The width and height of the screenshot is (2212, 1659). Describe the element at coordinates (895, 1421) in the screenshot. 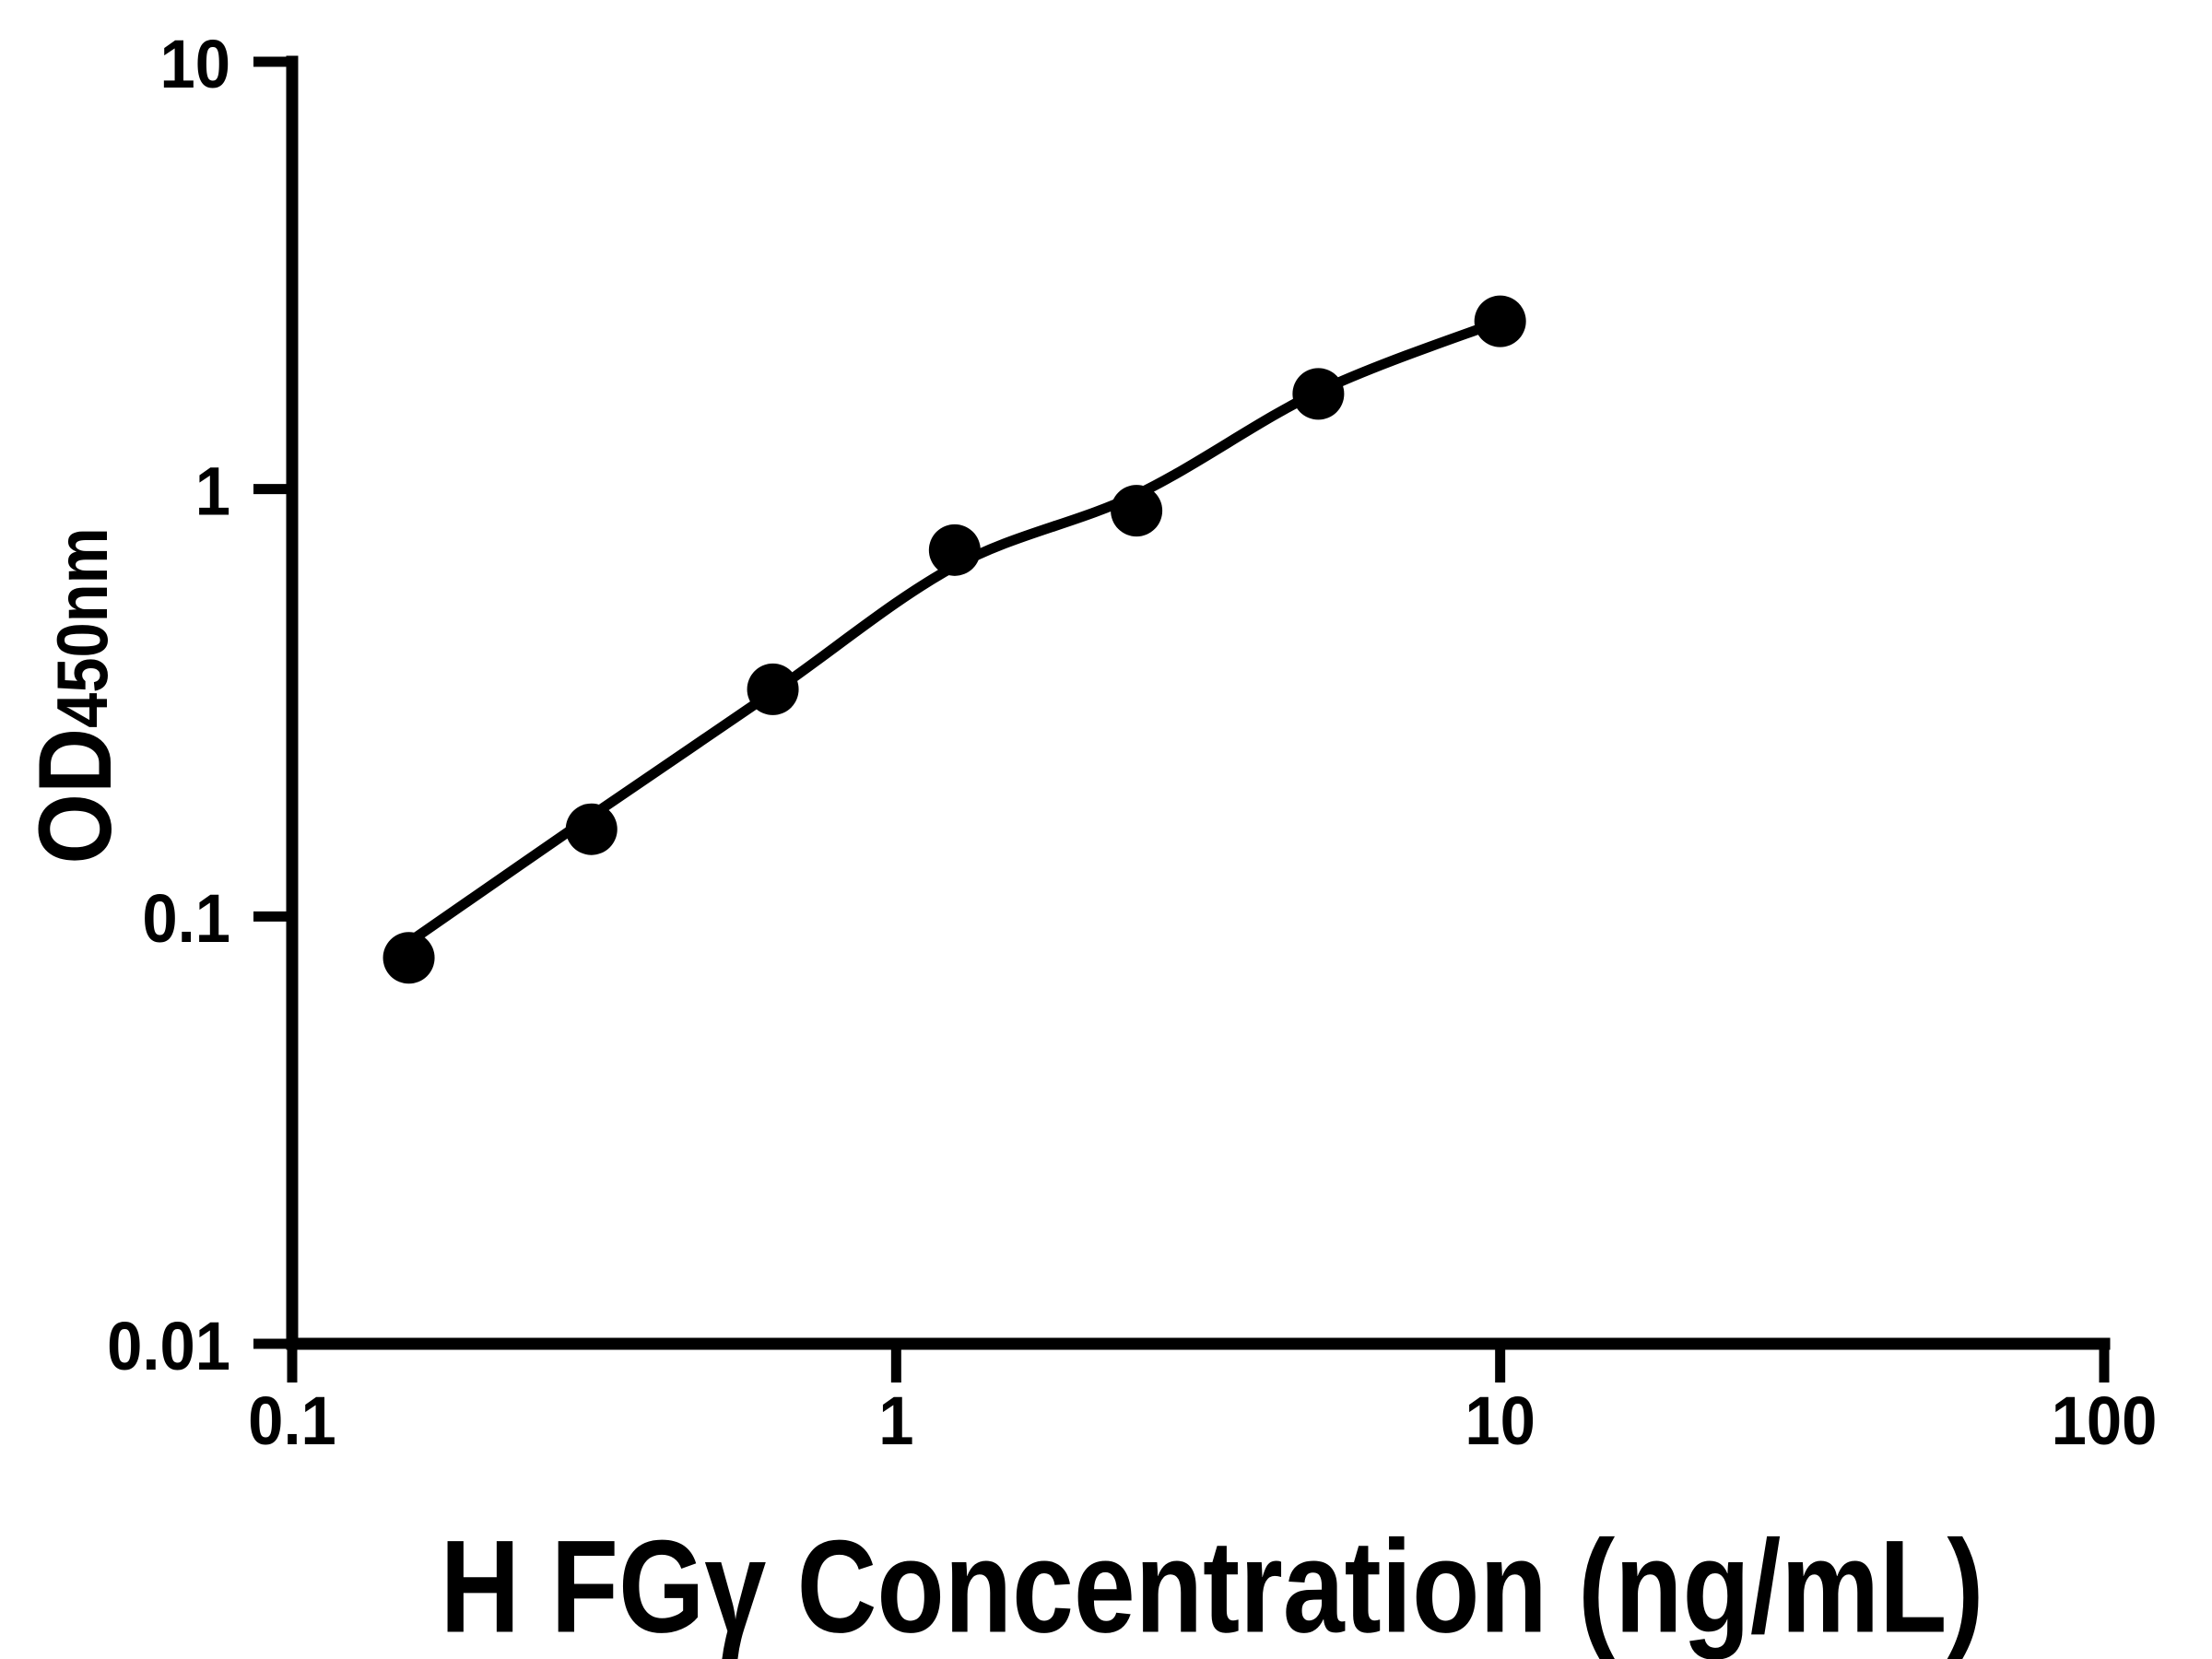

I see `x-tick-label: 1` at that location.